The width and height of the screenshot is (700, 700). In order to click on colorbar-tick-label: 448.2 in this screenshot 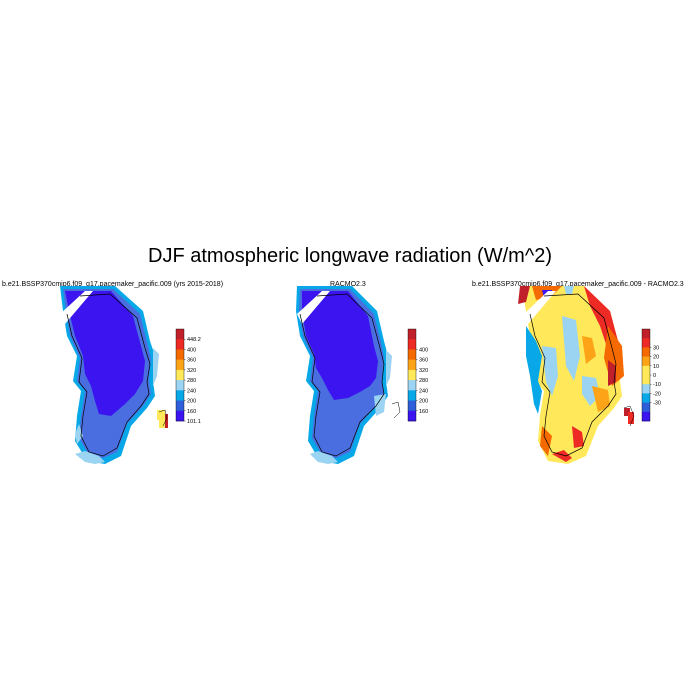, I will do `click(194, 340)`.